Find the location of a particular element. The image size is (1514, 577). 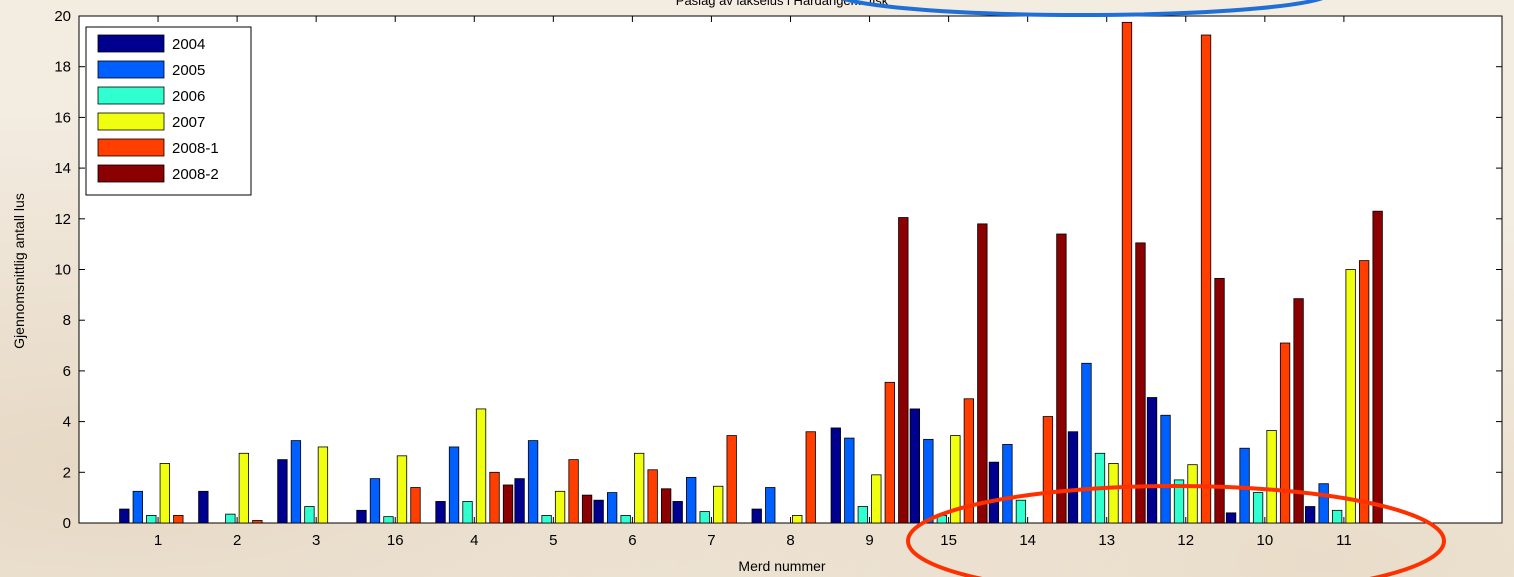

x-tick-label-1: 1 is located at coordinates (158, 540).